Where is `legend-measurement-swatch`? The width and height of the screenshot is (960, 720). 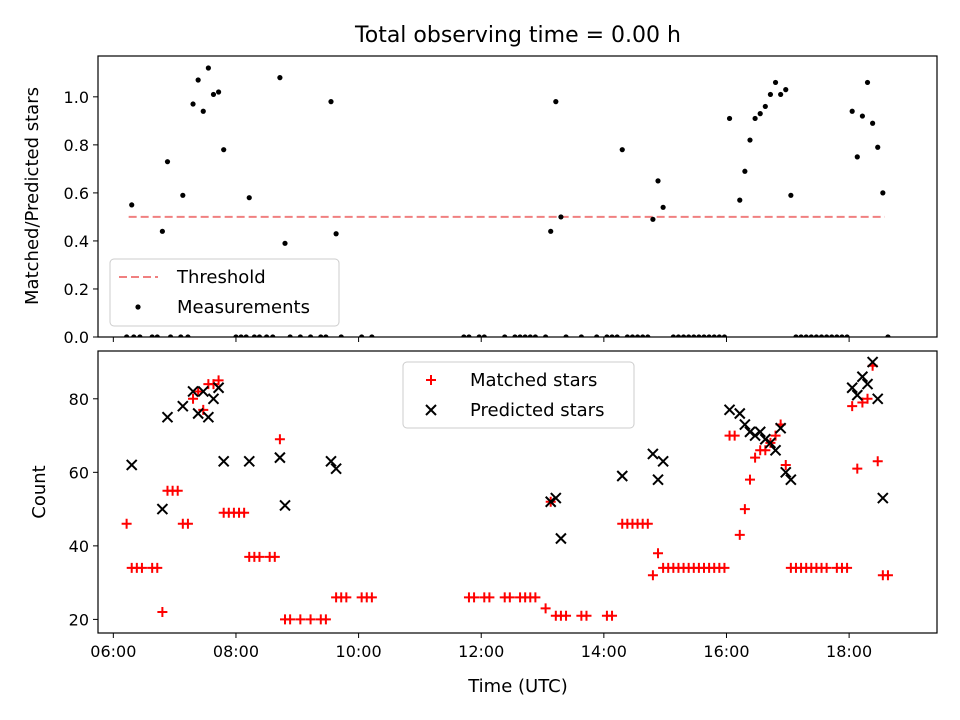 legend-measurement-swatch is located at coordinates (138, 307).